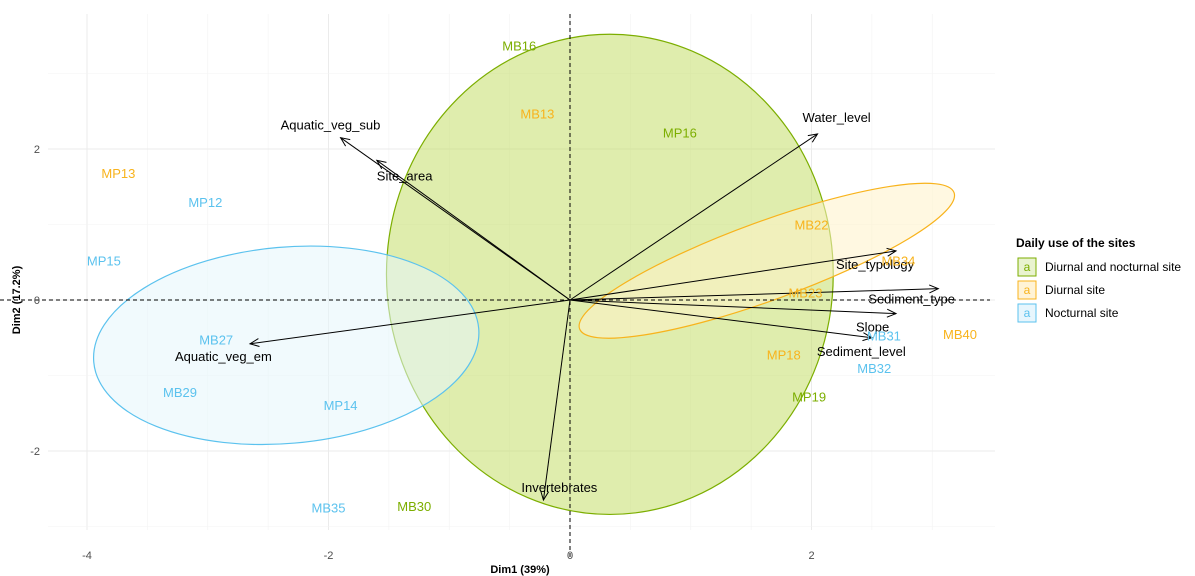  Describe the element at coordinates (216, 339) in the screenshot. I see `site-label: MB27` at that location.